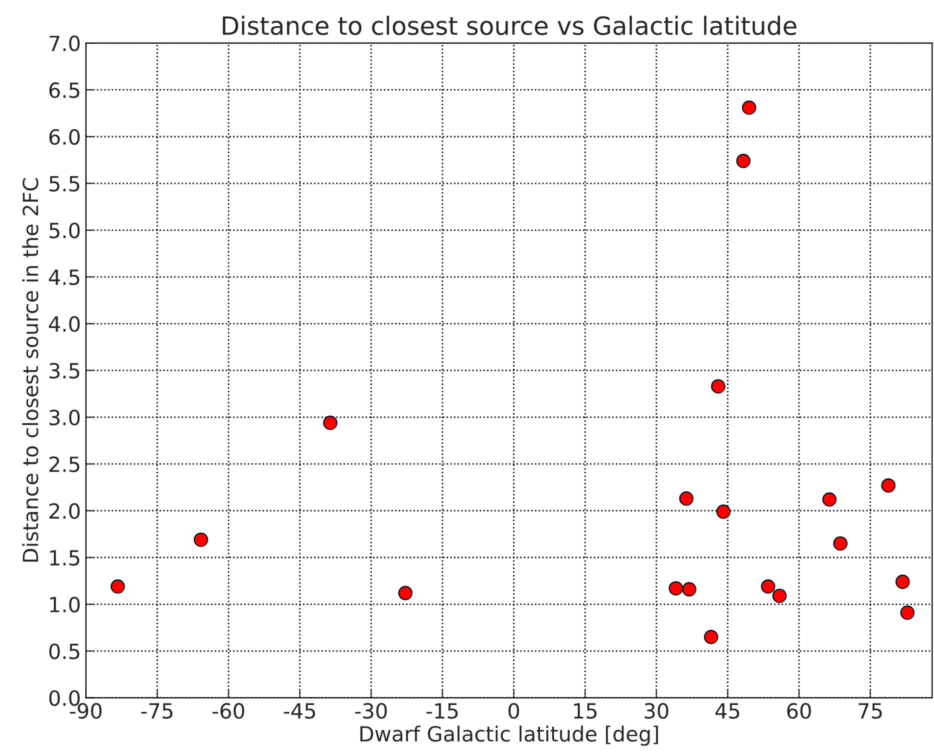 This screenshot has height=756, width=934. What do you see at coordinates (64, 464) in the screenshot?
I see `y-tick-label: 2.5` at bounding box center [64, 464].